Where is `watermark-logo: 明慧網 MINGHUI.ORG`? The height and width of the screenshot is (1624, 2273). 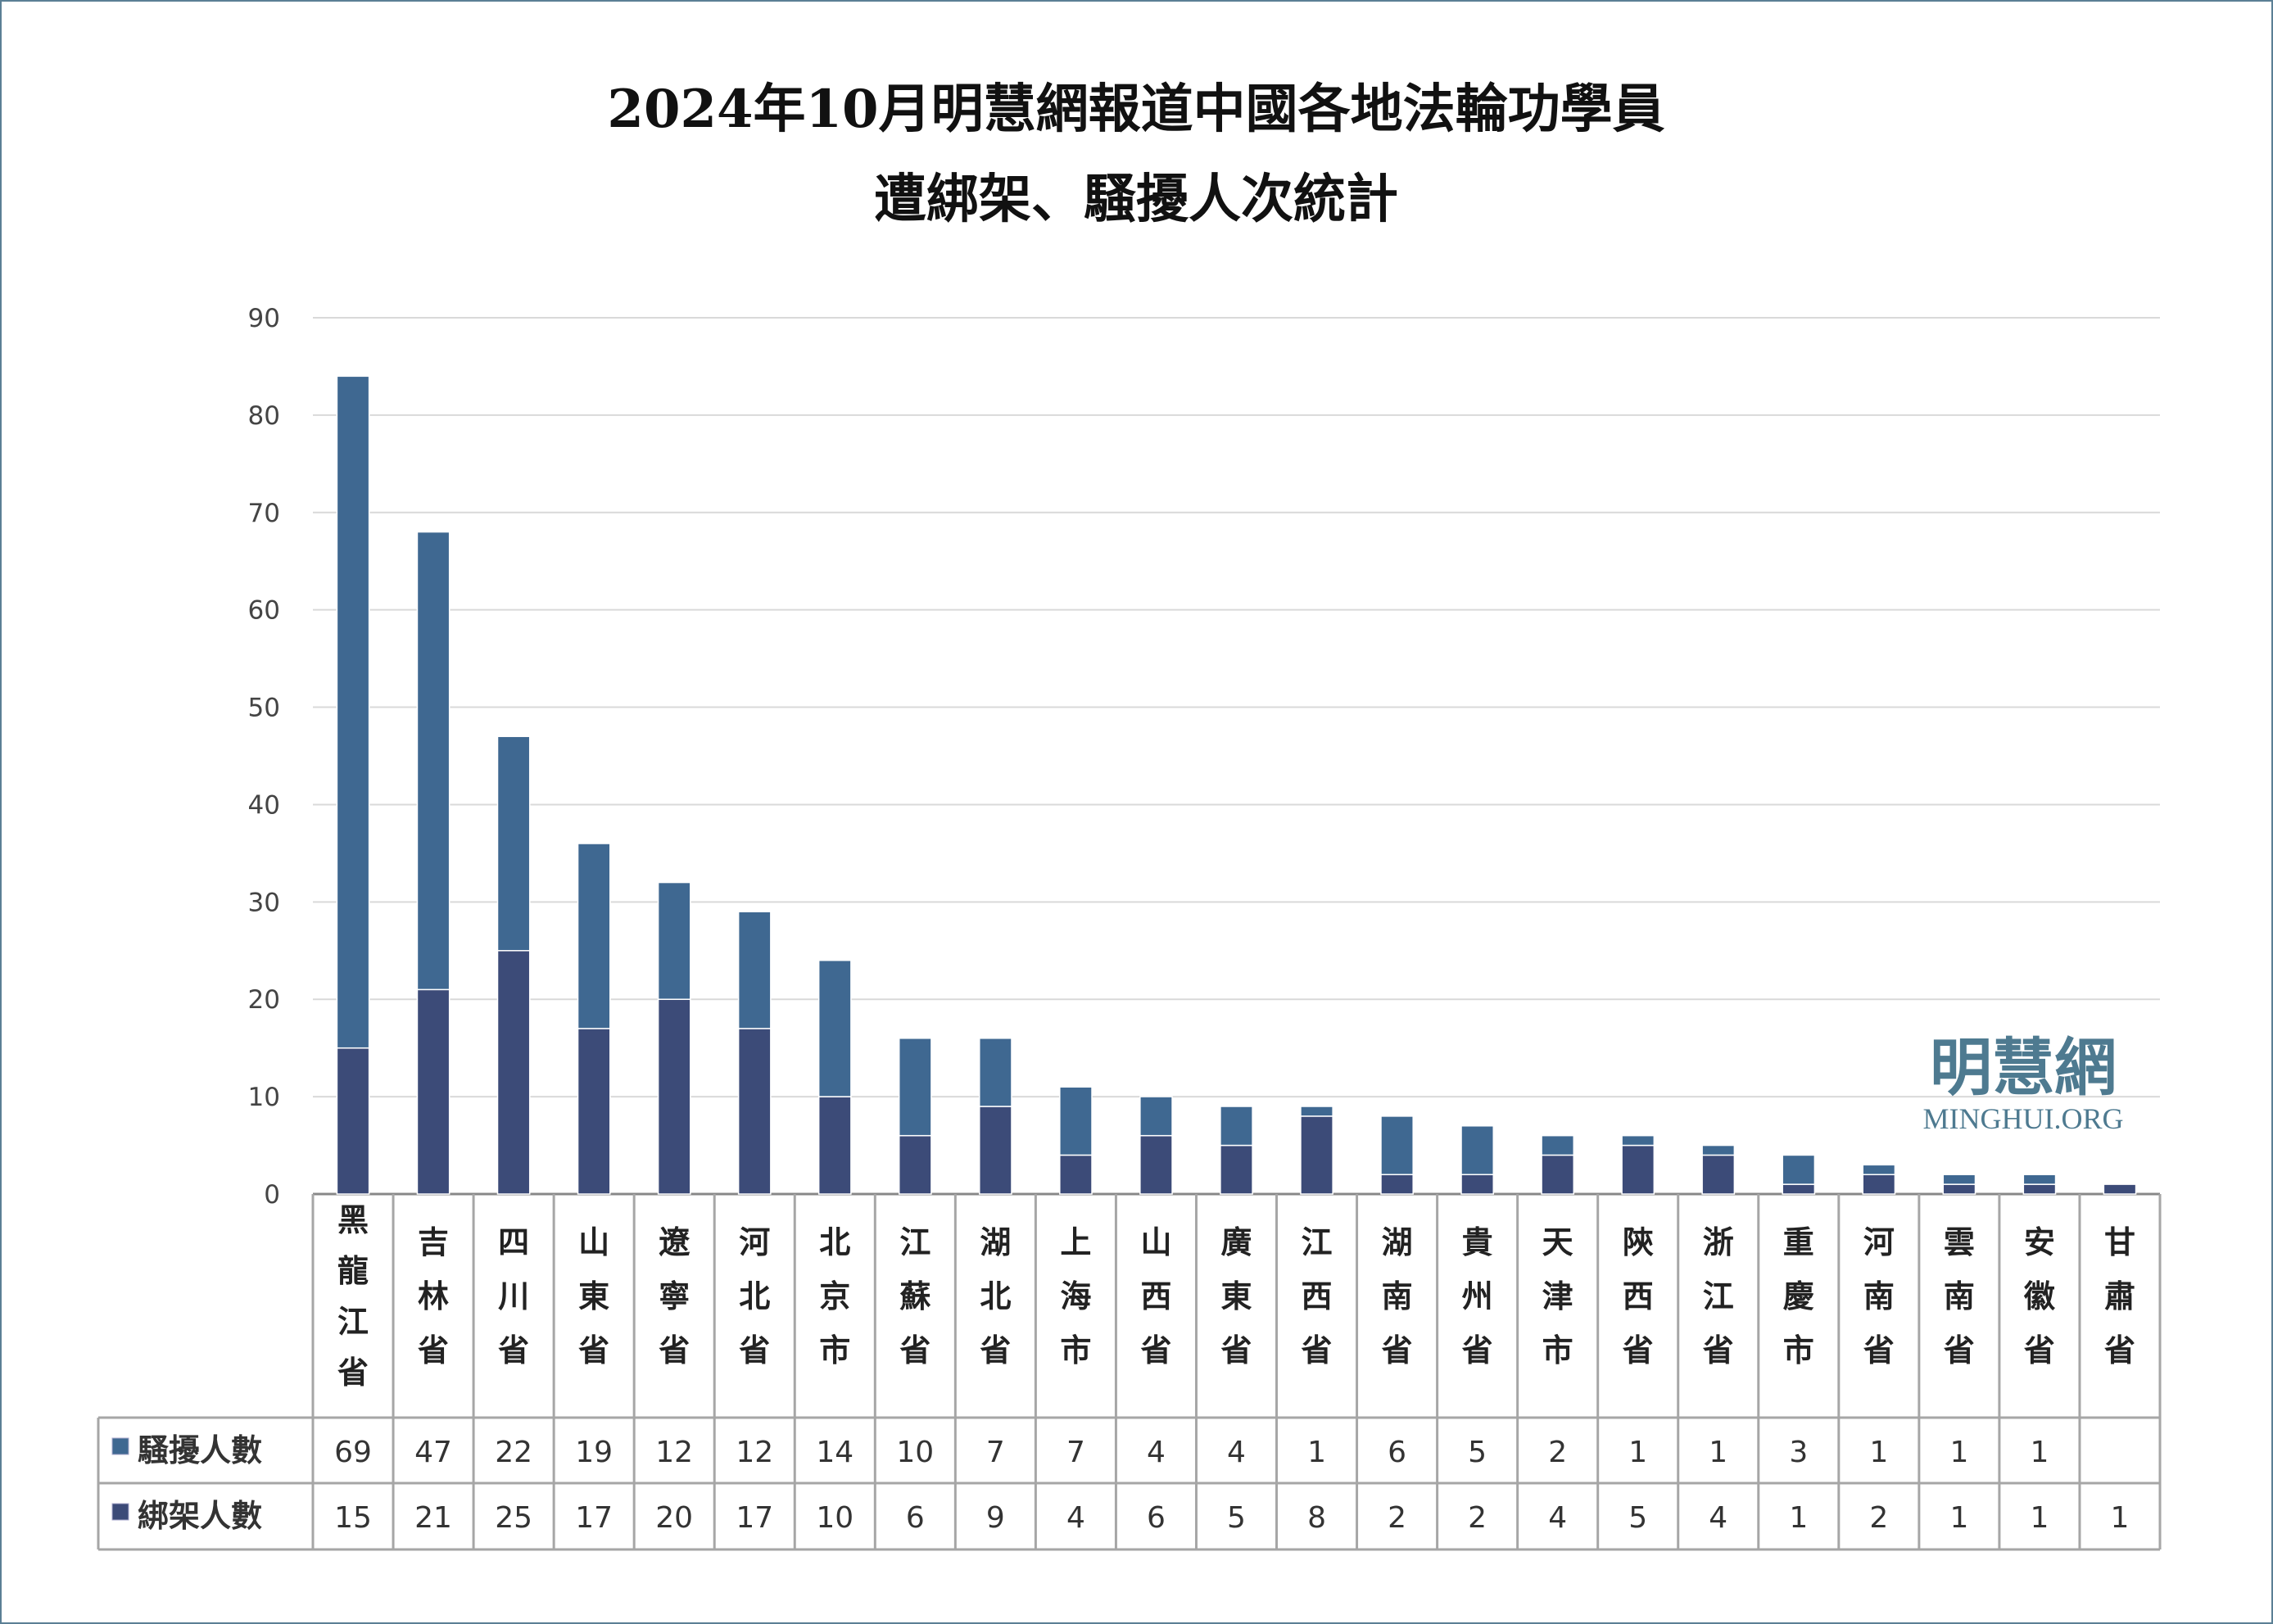
watermark-logo: 明慧網 MINGHUI.ORG is located at coordinates (2023, 1083).